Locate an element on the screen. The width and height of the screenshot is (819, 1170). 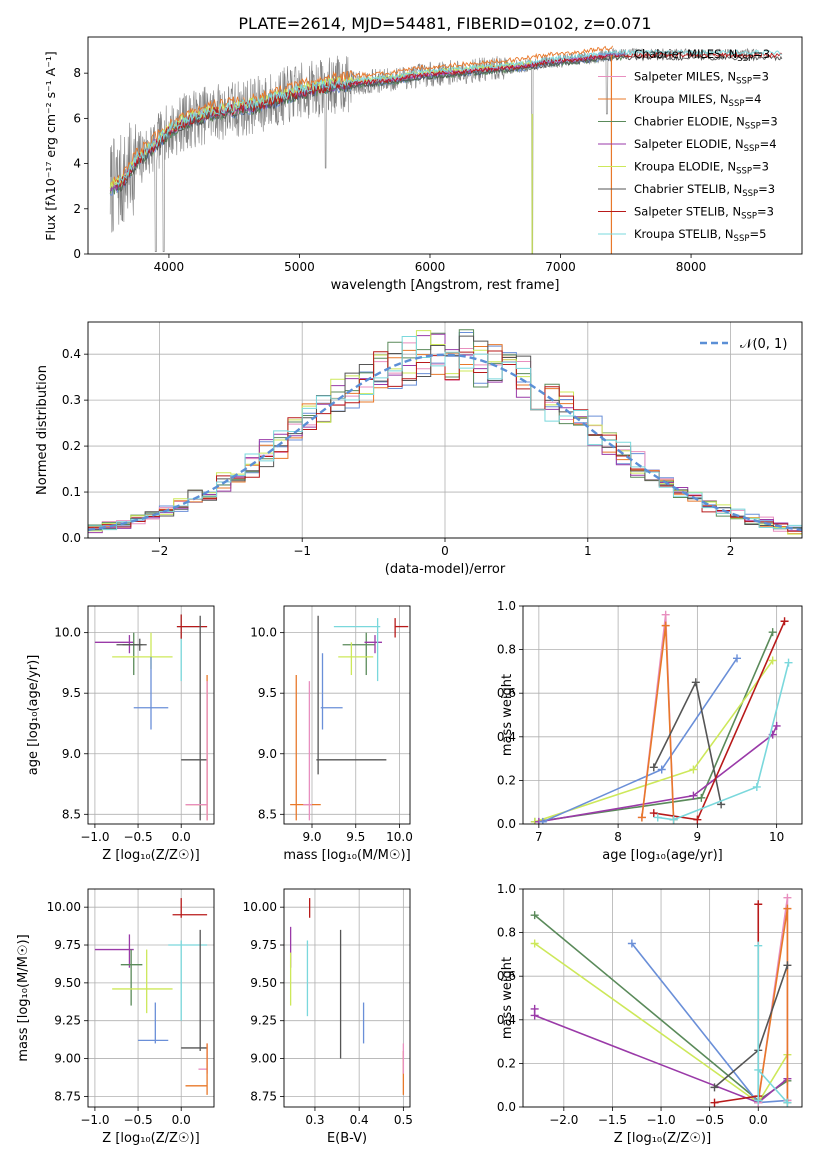
legend-entry-text: Chabrier MILES, N is located at coordinates (685, 54).